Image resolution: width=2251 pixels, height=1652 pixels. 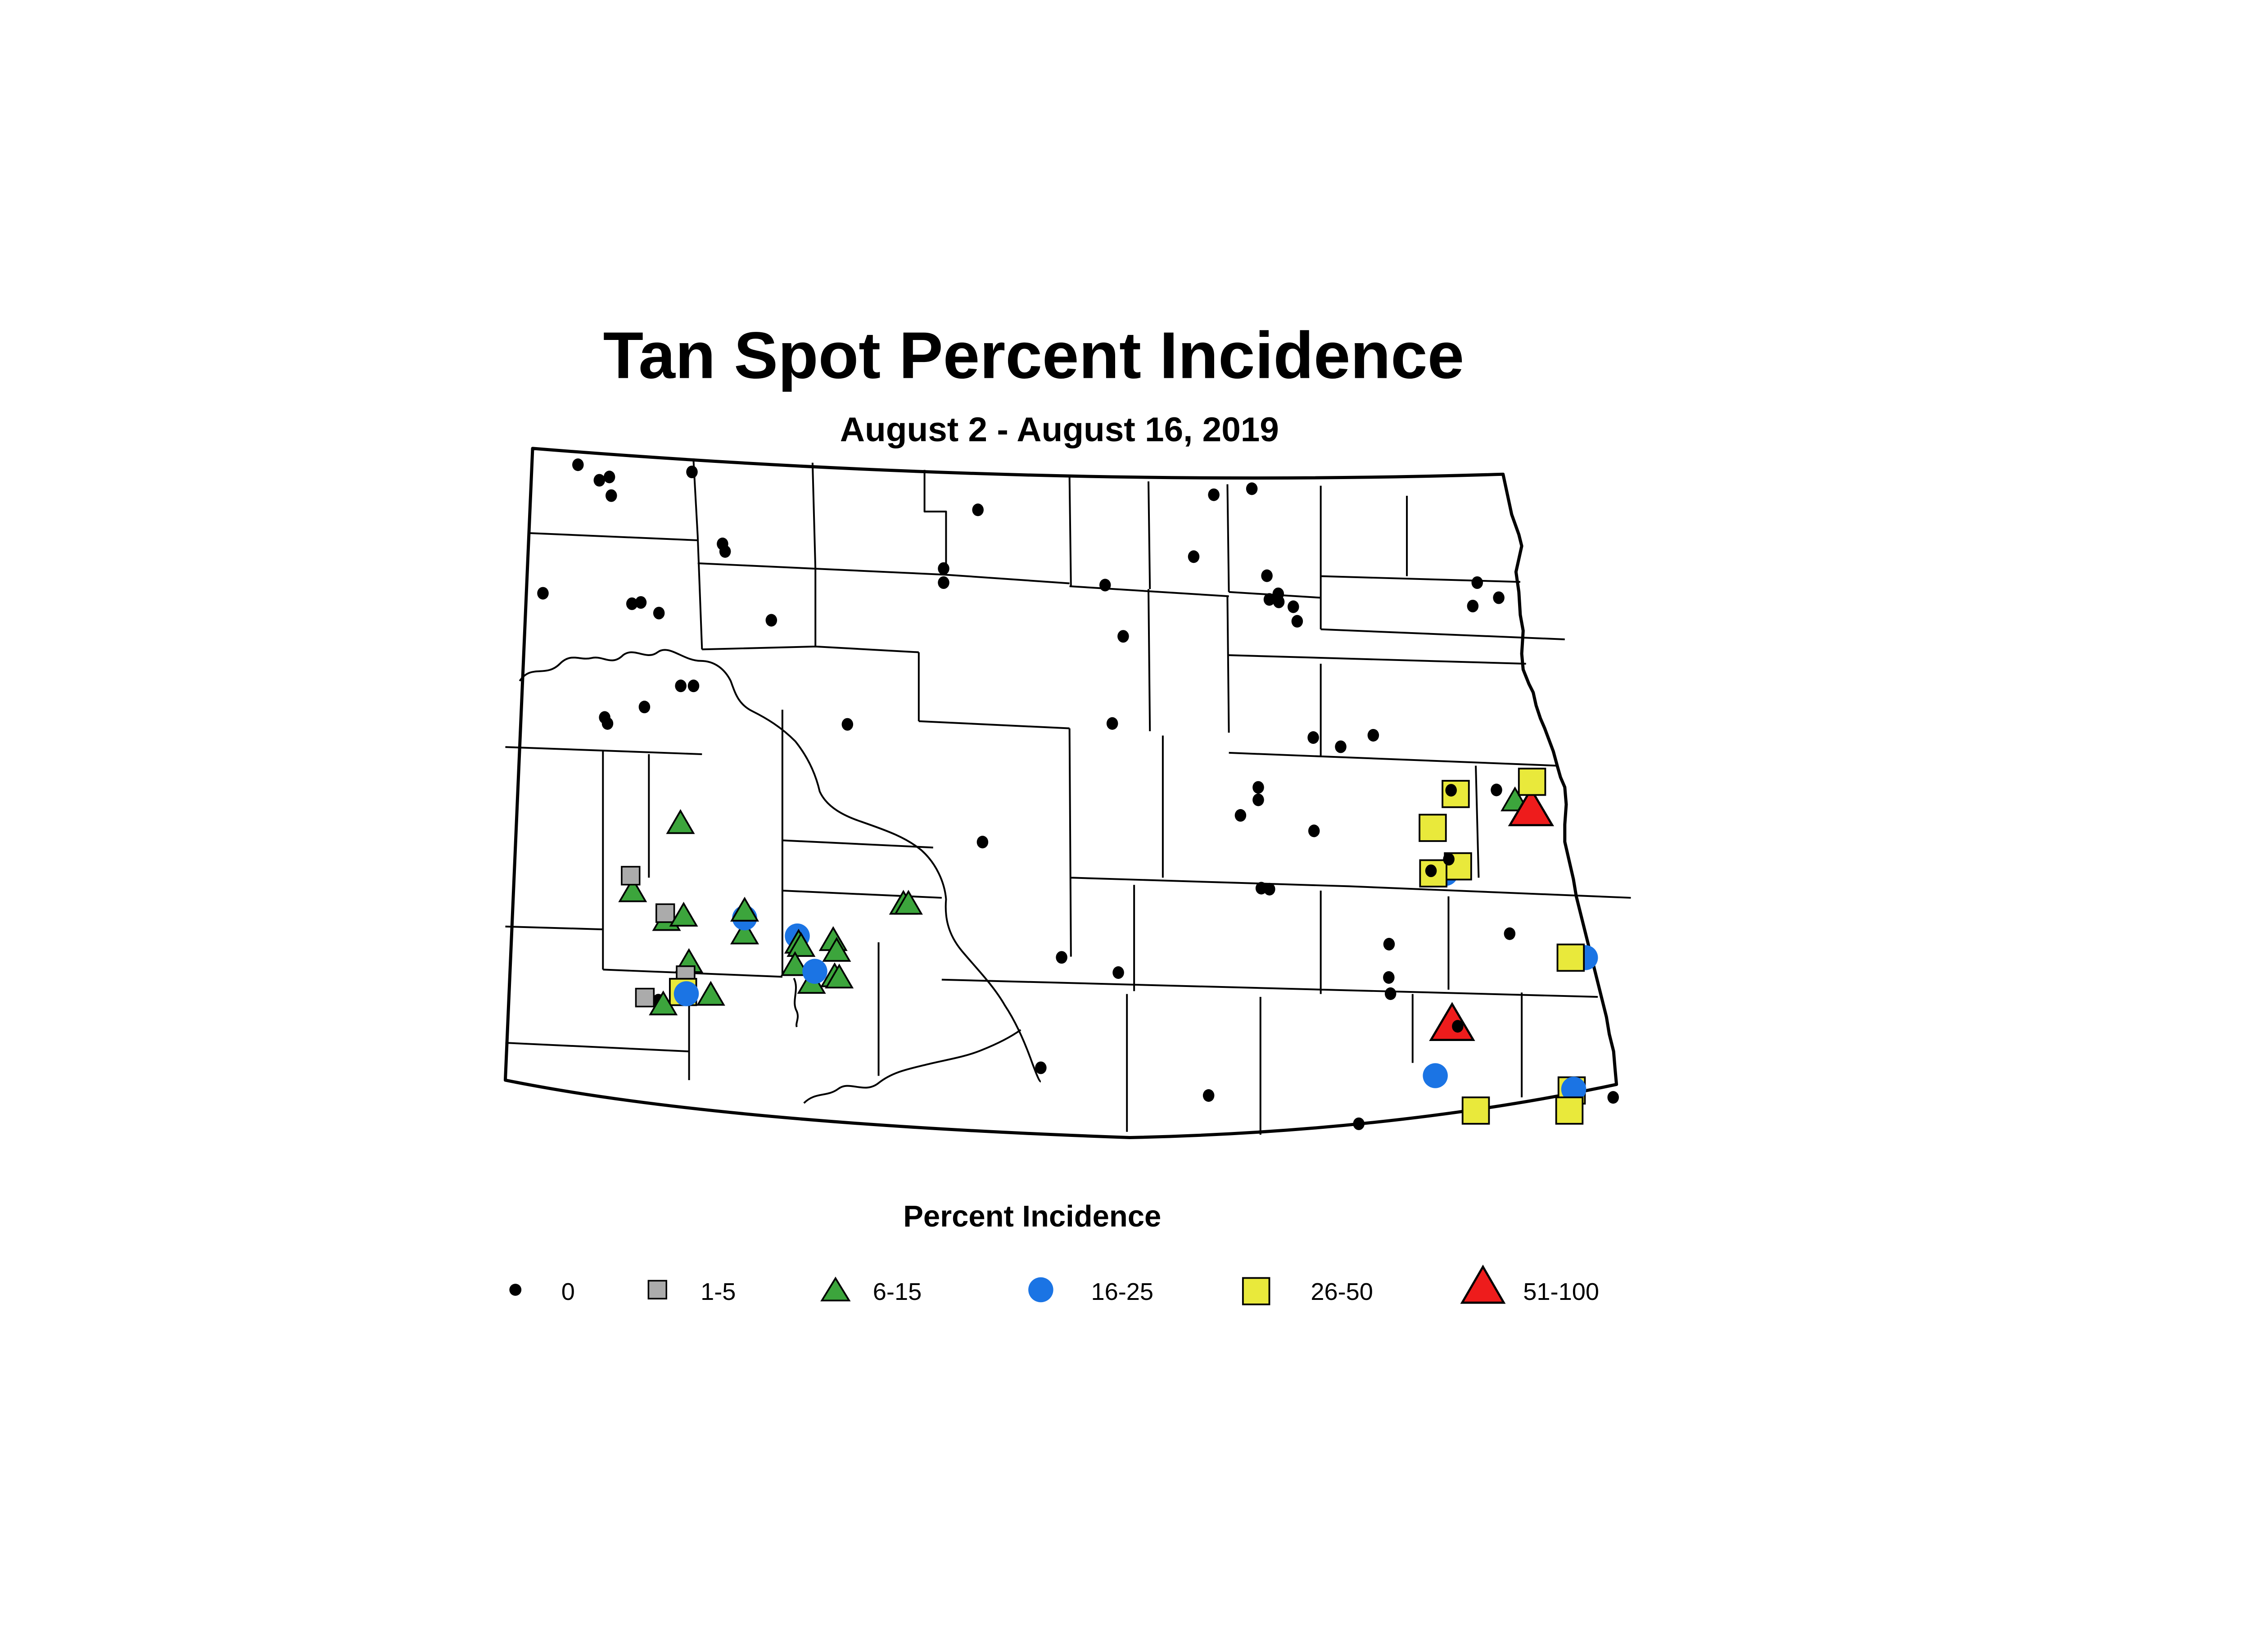 What do you see at coordinates (515, 1290) in the screenshot?
I see `dot-symbol-icon` at bounding box center [515, 1290].